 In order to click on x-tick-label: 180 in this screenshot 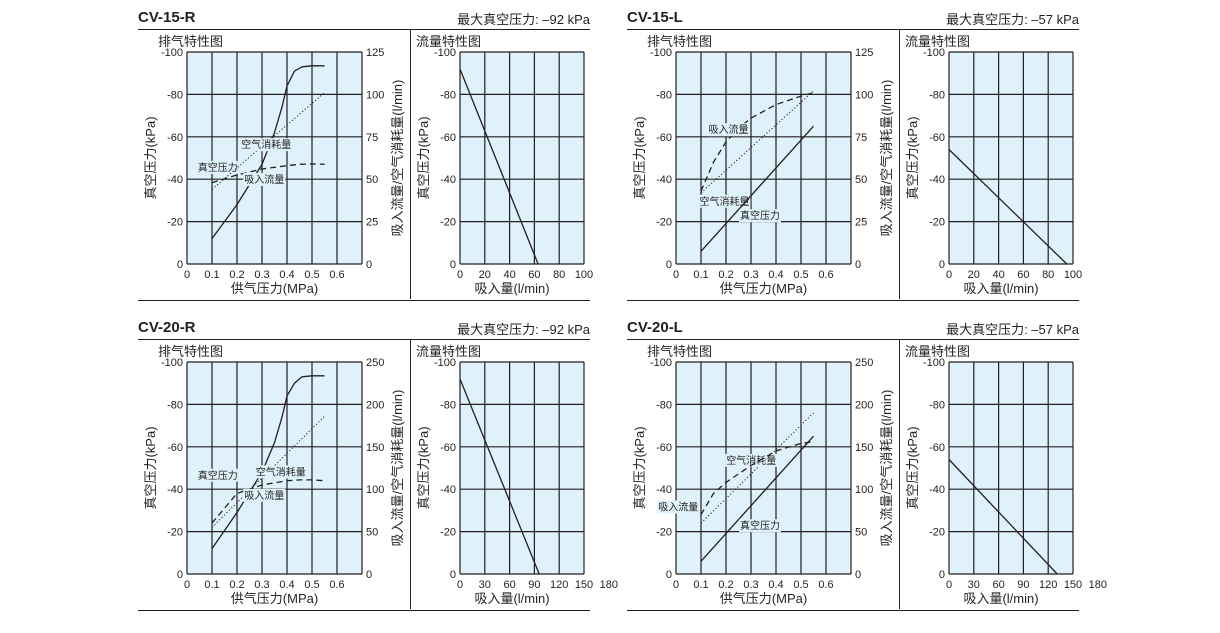, I will do `click(609, 585)`.